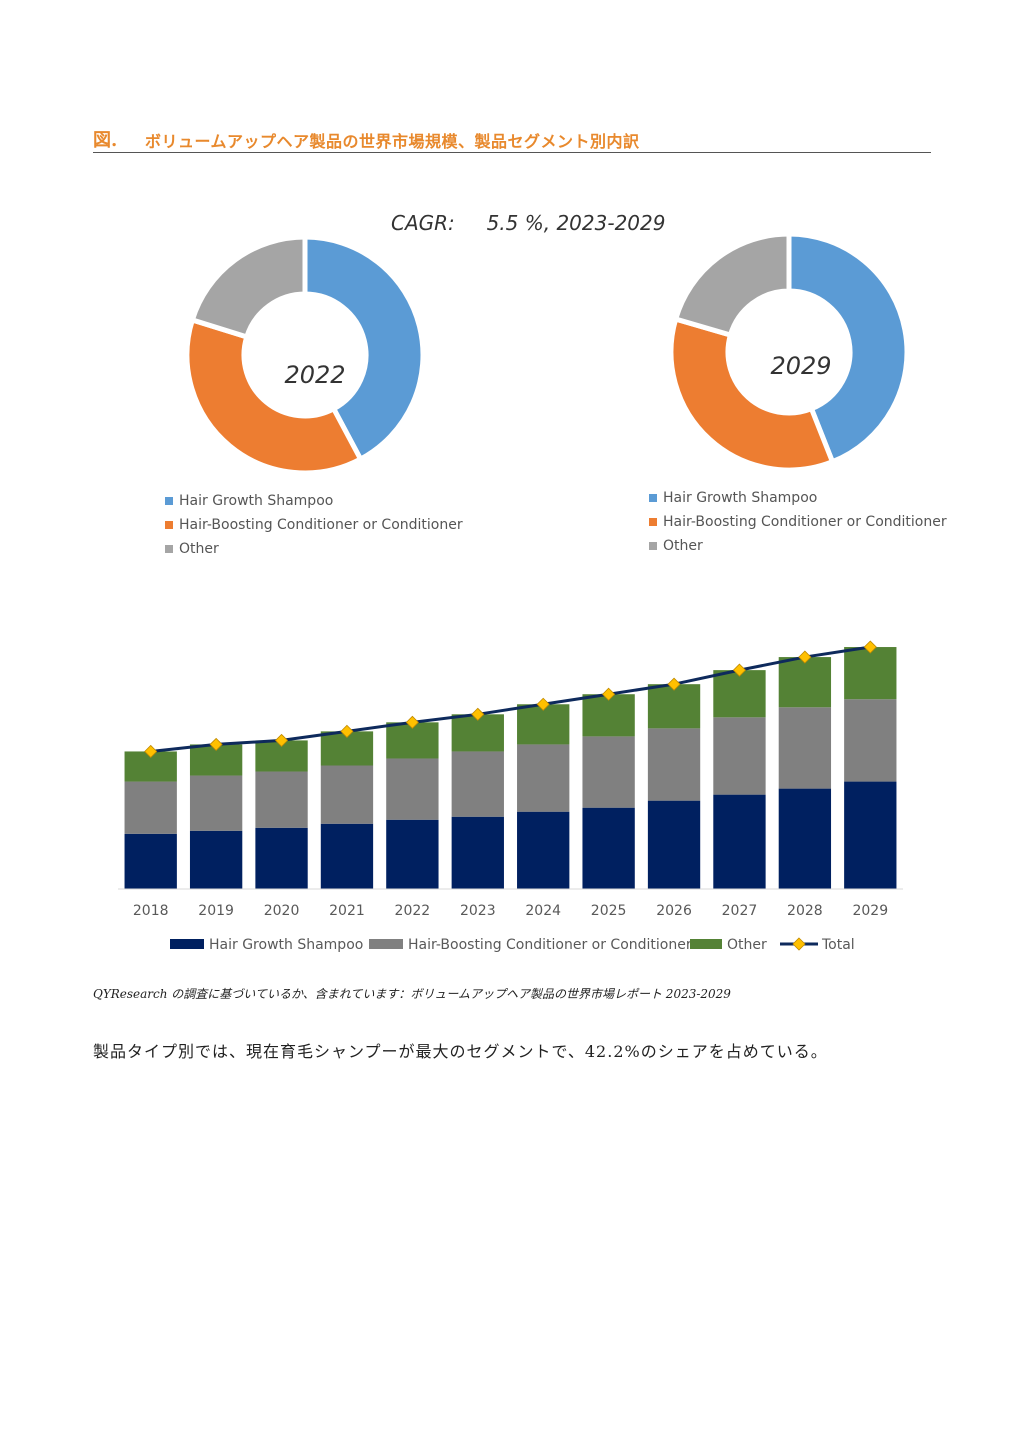  I want to click on cagr-label: CAGR: 5.5 %, 2023-2029, so click(528, 223).